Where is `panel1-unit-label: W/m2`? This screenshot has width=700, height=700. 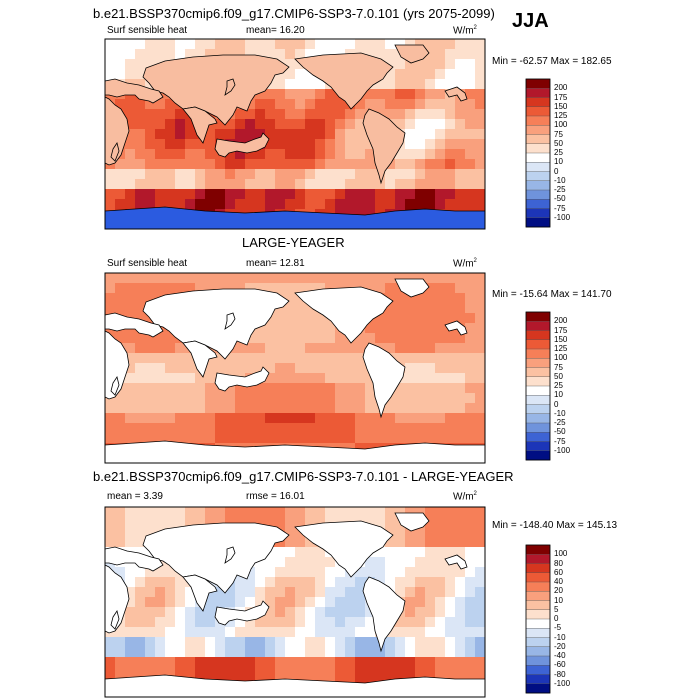 panel1-unit-label: W/m2 is located at coordinates (465, 31).